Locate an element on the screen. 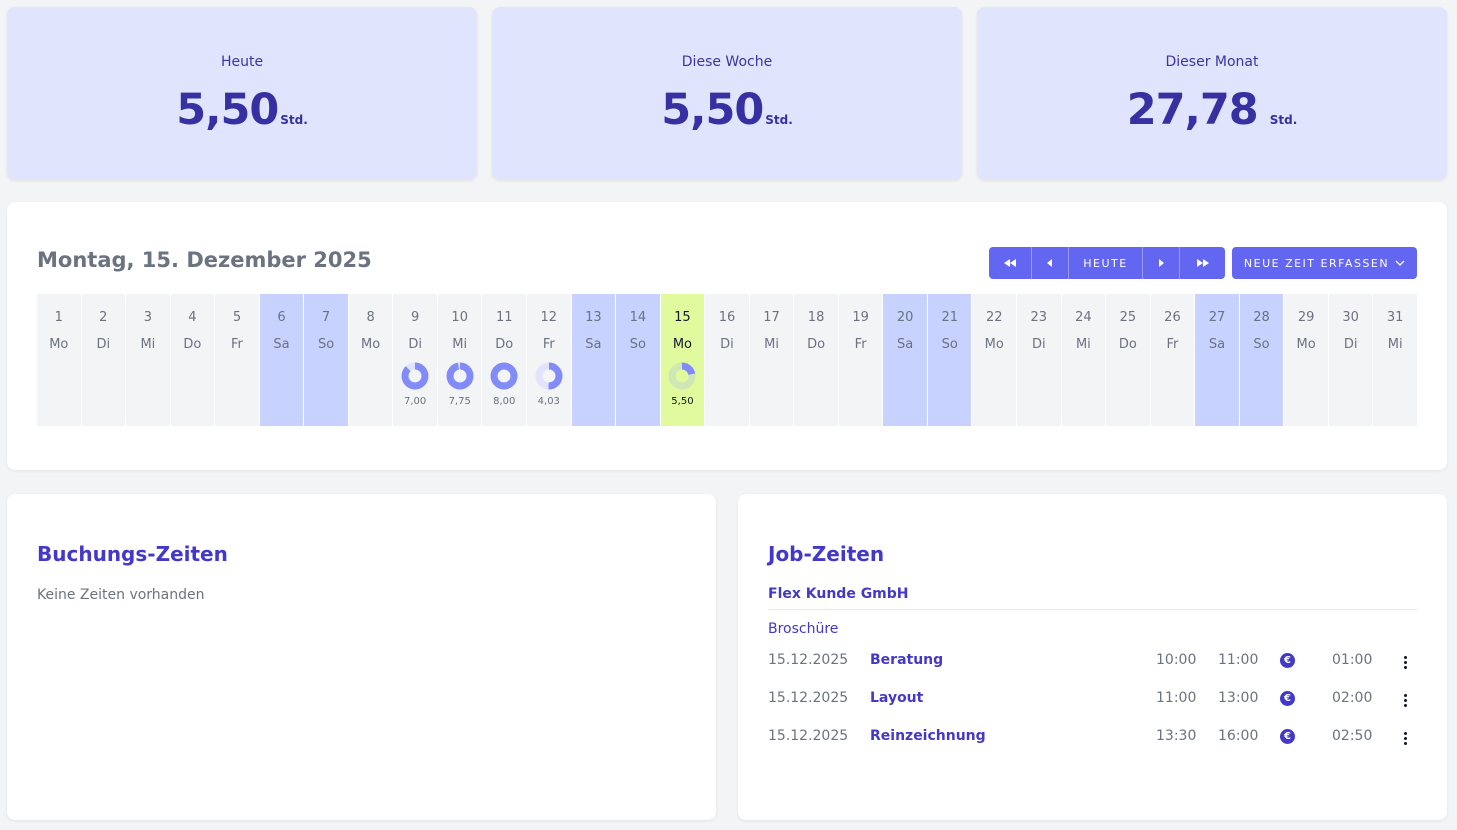  calendar-day: 10 Mi 7,75 is located at coordinates (459, 360).